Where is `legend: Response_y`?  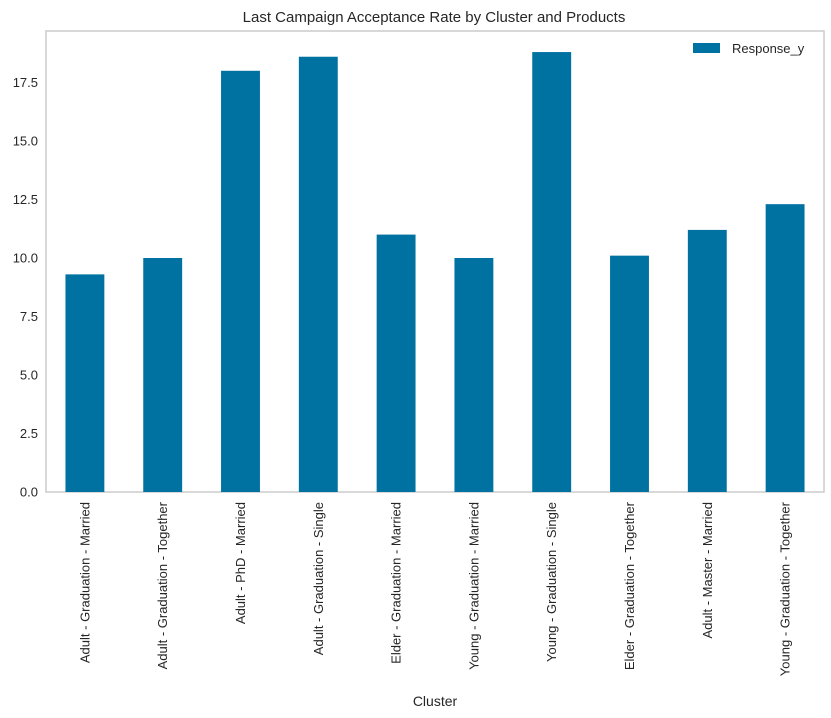
legend: Response_y is located at coordinates (749, 48).